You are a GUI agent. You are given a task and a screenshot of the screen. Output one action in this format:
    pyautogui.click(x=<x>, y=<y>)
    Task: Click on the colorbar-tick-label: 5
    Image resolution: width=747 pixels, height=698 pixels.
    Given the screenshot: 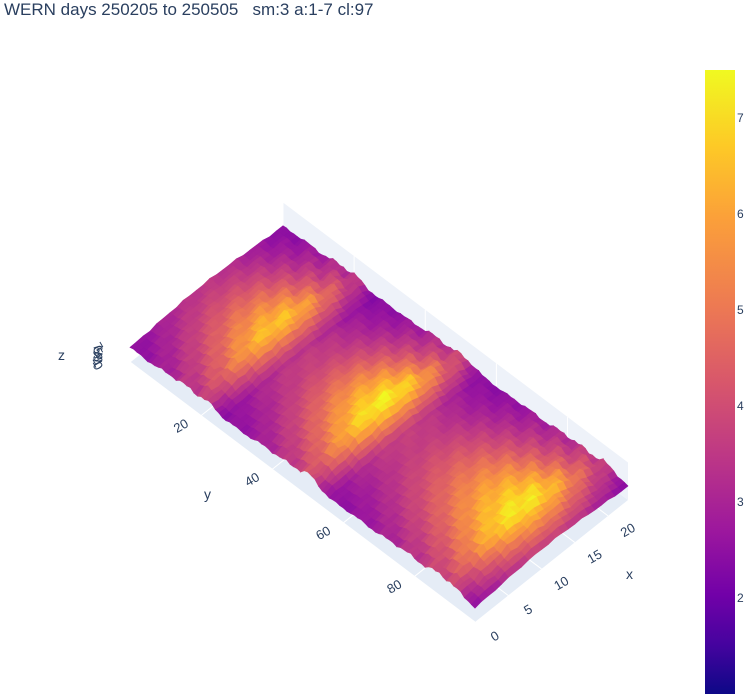 What is the action you would take?
    pyautogui.click(x=740, y=310)
    